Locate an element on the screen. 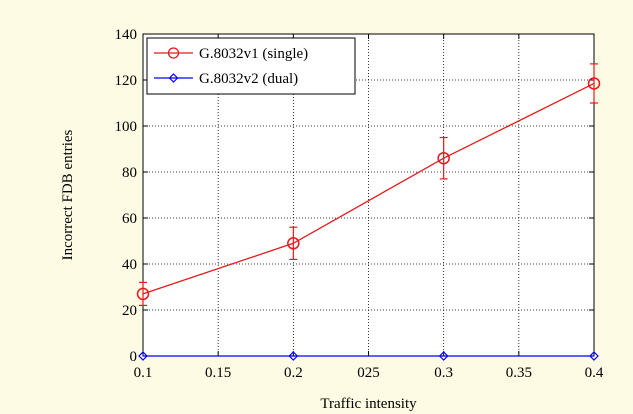  legend-box is located at coordinates (251, 66).